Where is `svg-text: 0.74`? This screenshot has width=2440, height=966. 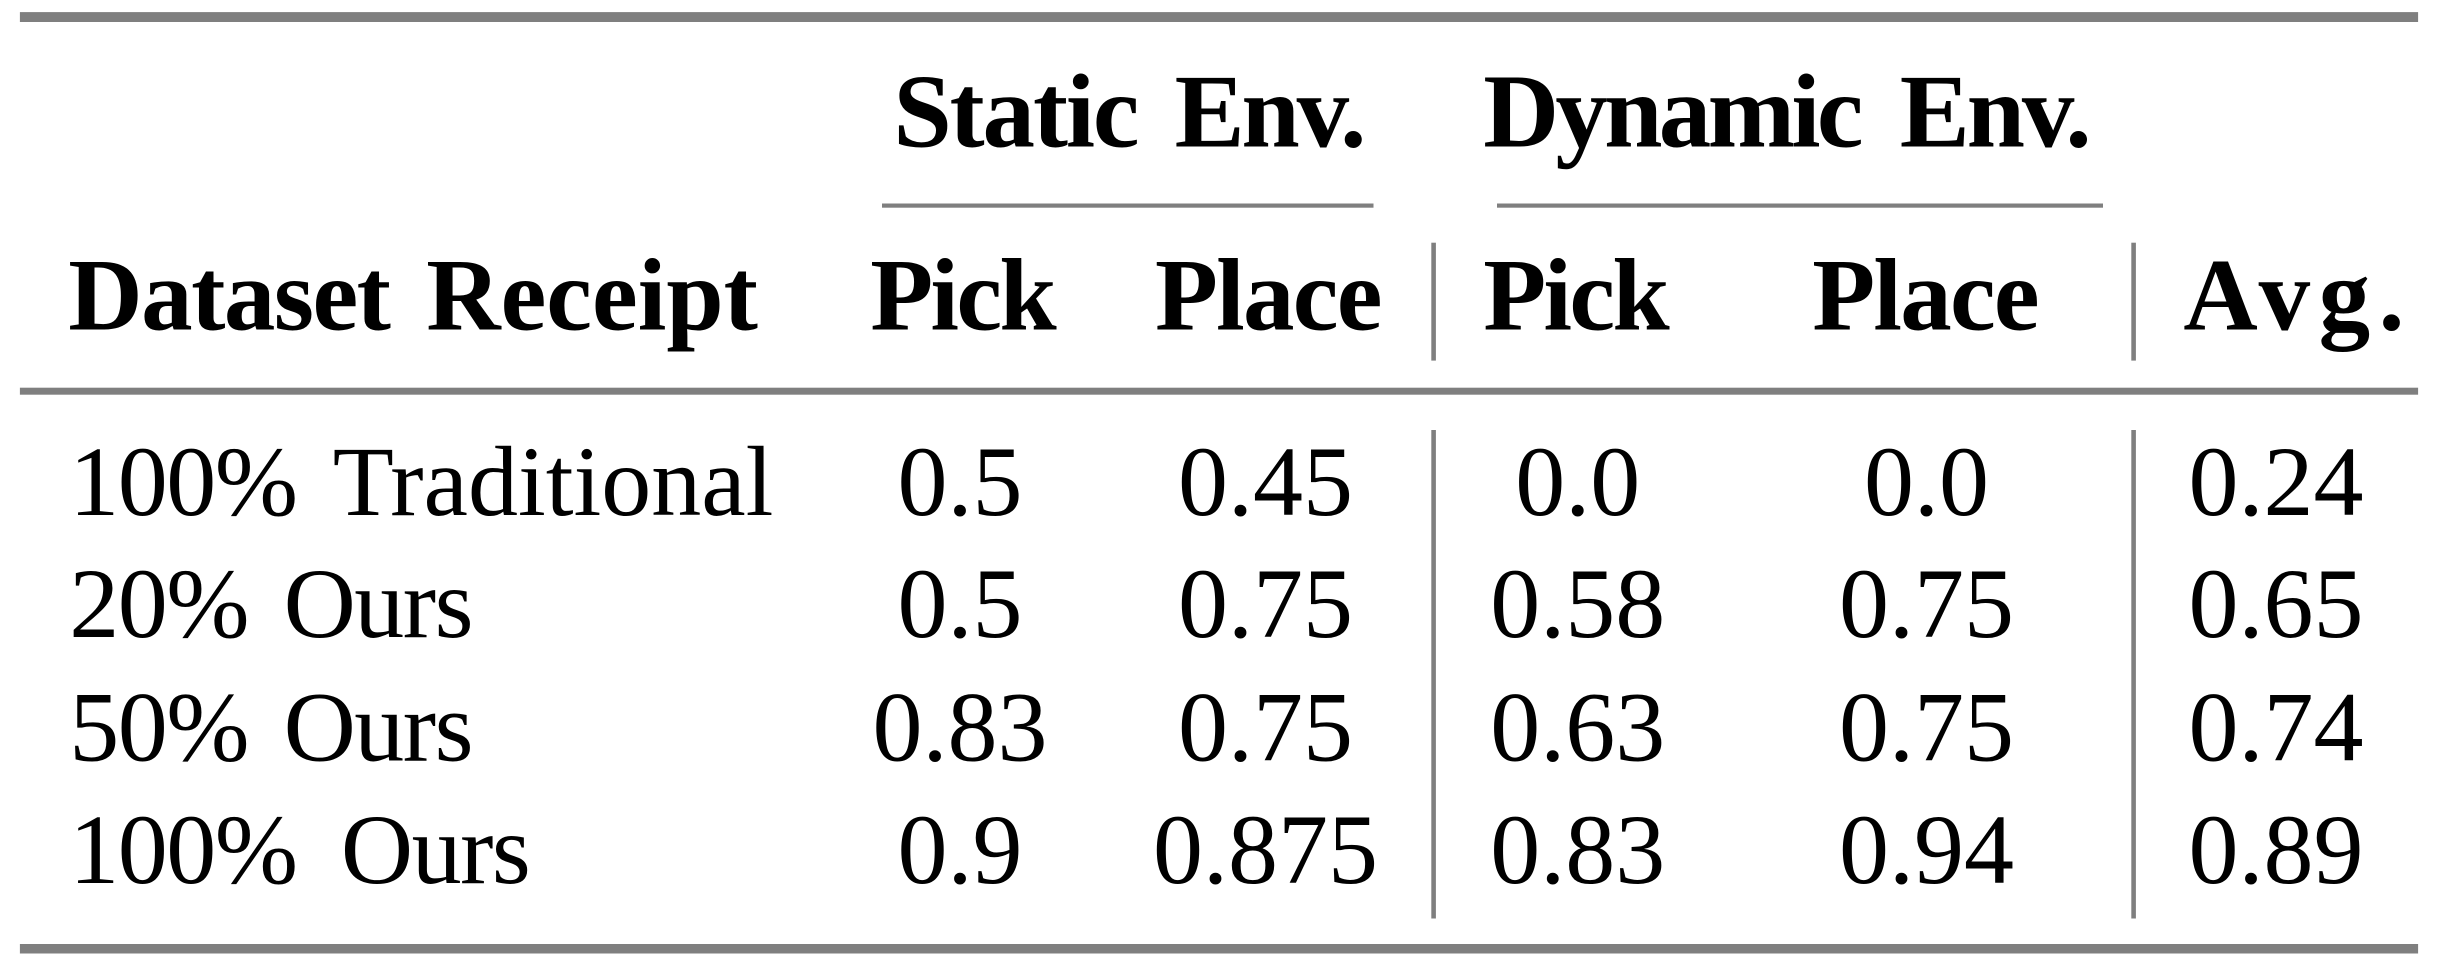 svg-text: 0.74 is located at coordinates (2276, 726).